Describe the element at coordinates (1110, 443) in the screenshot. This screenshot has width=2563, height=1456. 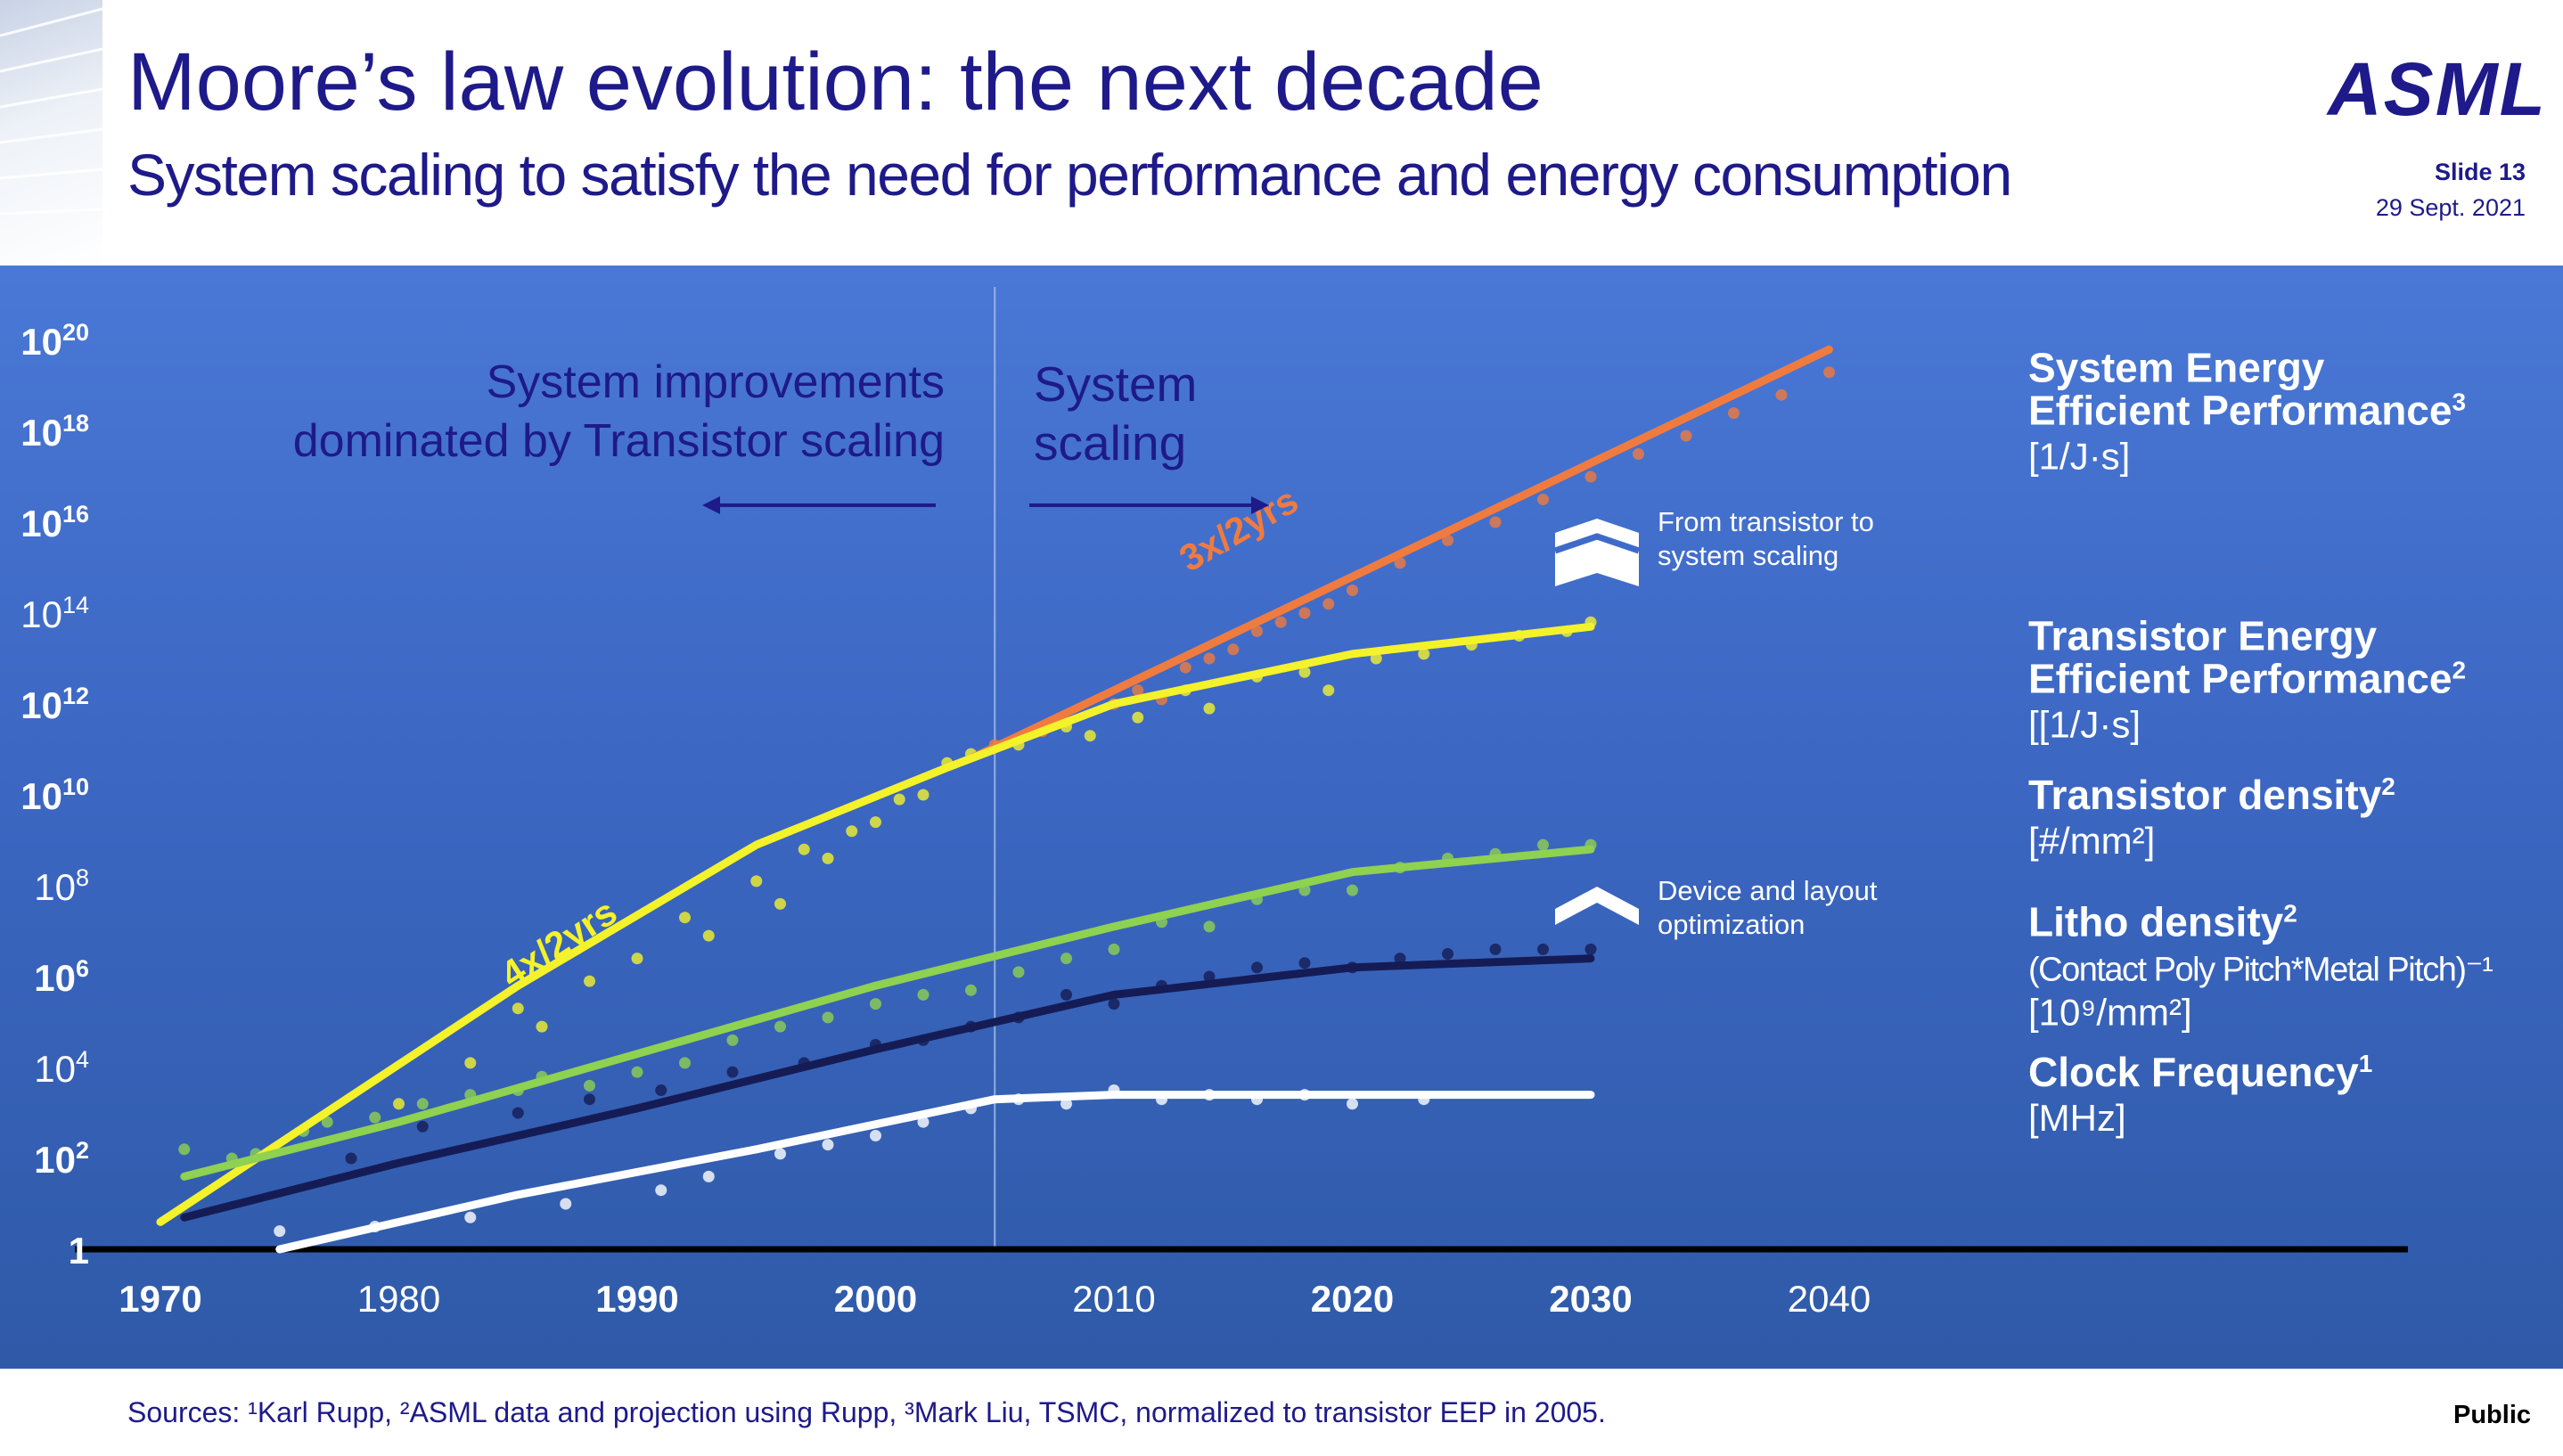
I see `region-label-right: scaling` at that location.